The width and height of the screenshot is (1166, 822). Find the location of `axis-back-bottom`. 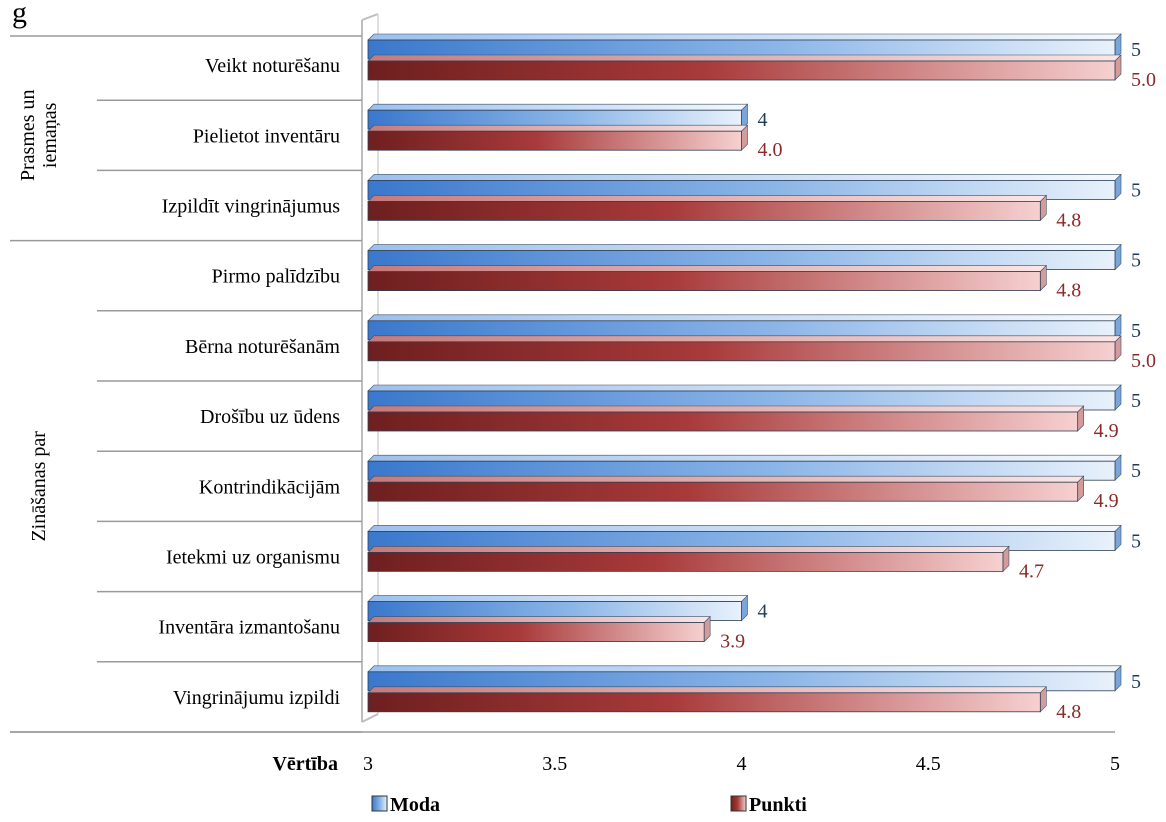

axis-back-bottom is located at coordinates (370, 718).